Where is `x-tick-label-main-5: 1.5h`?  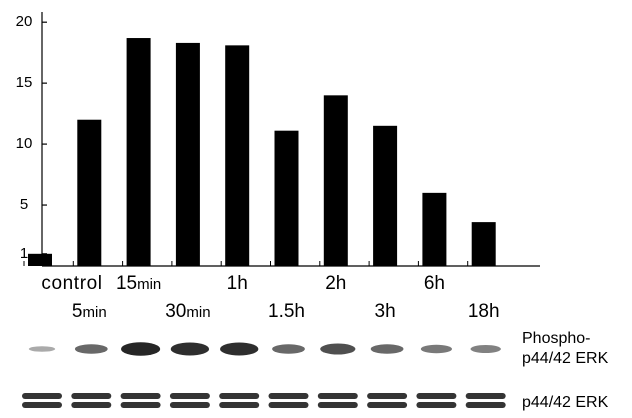
x-tick-label-main-5: 1.5h is located at coordinates (286, 311).